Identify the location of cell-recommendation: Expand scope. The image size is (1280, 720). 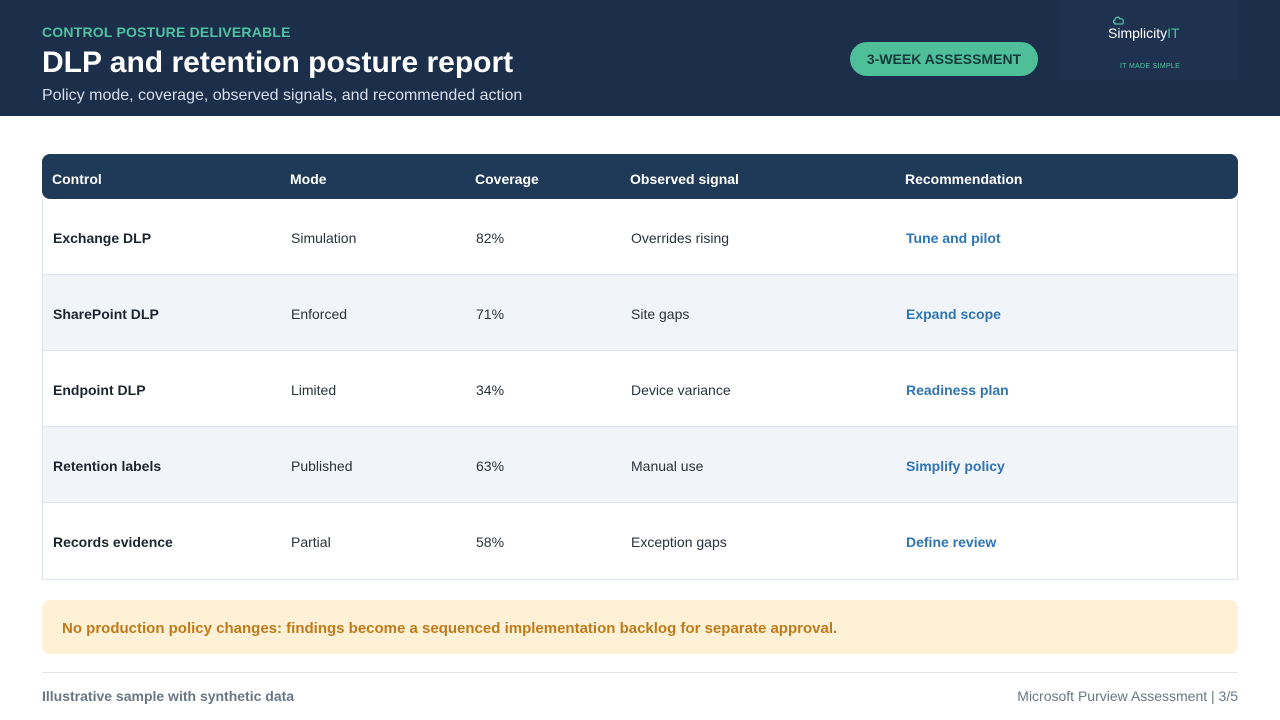
(953, 314).